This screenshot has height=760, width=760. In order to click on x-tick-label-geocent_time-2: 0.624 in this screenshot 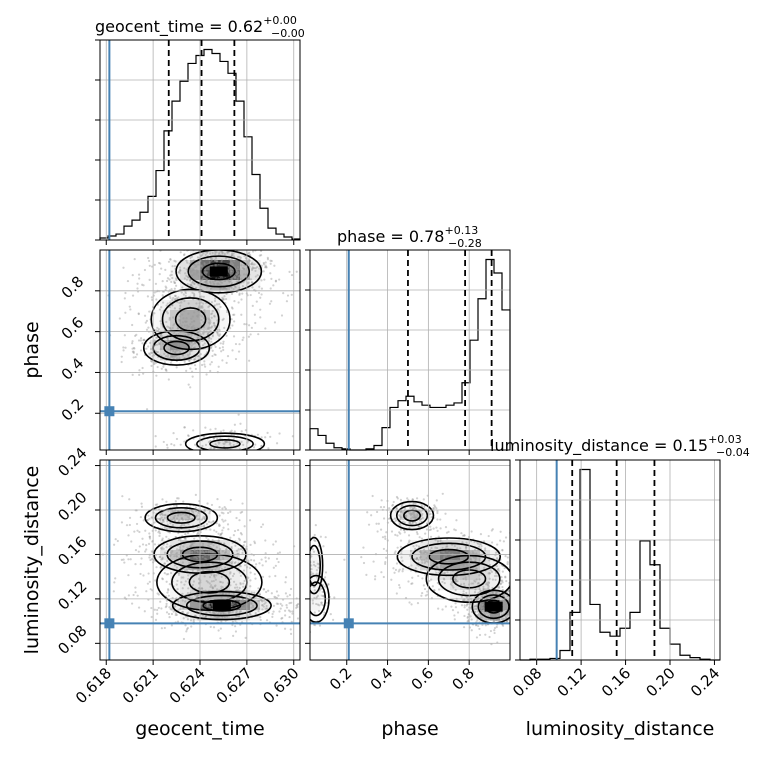, I will do `click(187, 685)`.